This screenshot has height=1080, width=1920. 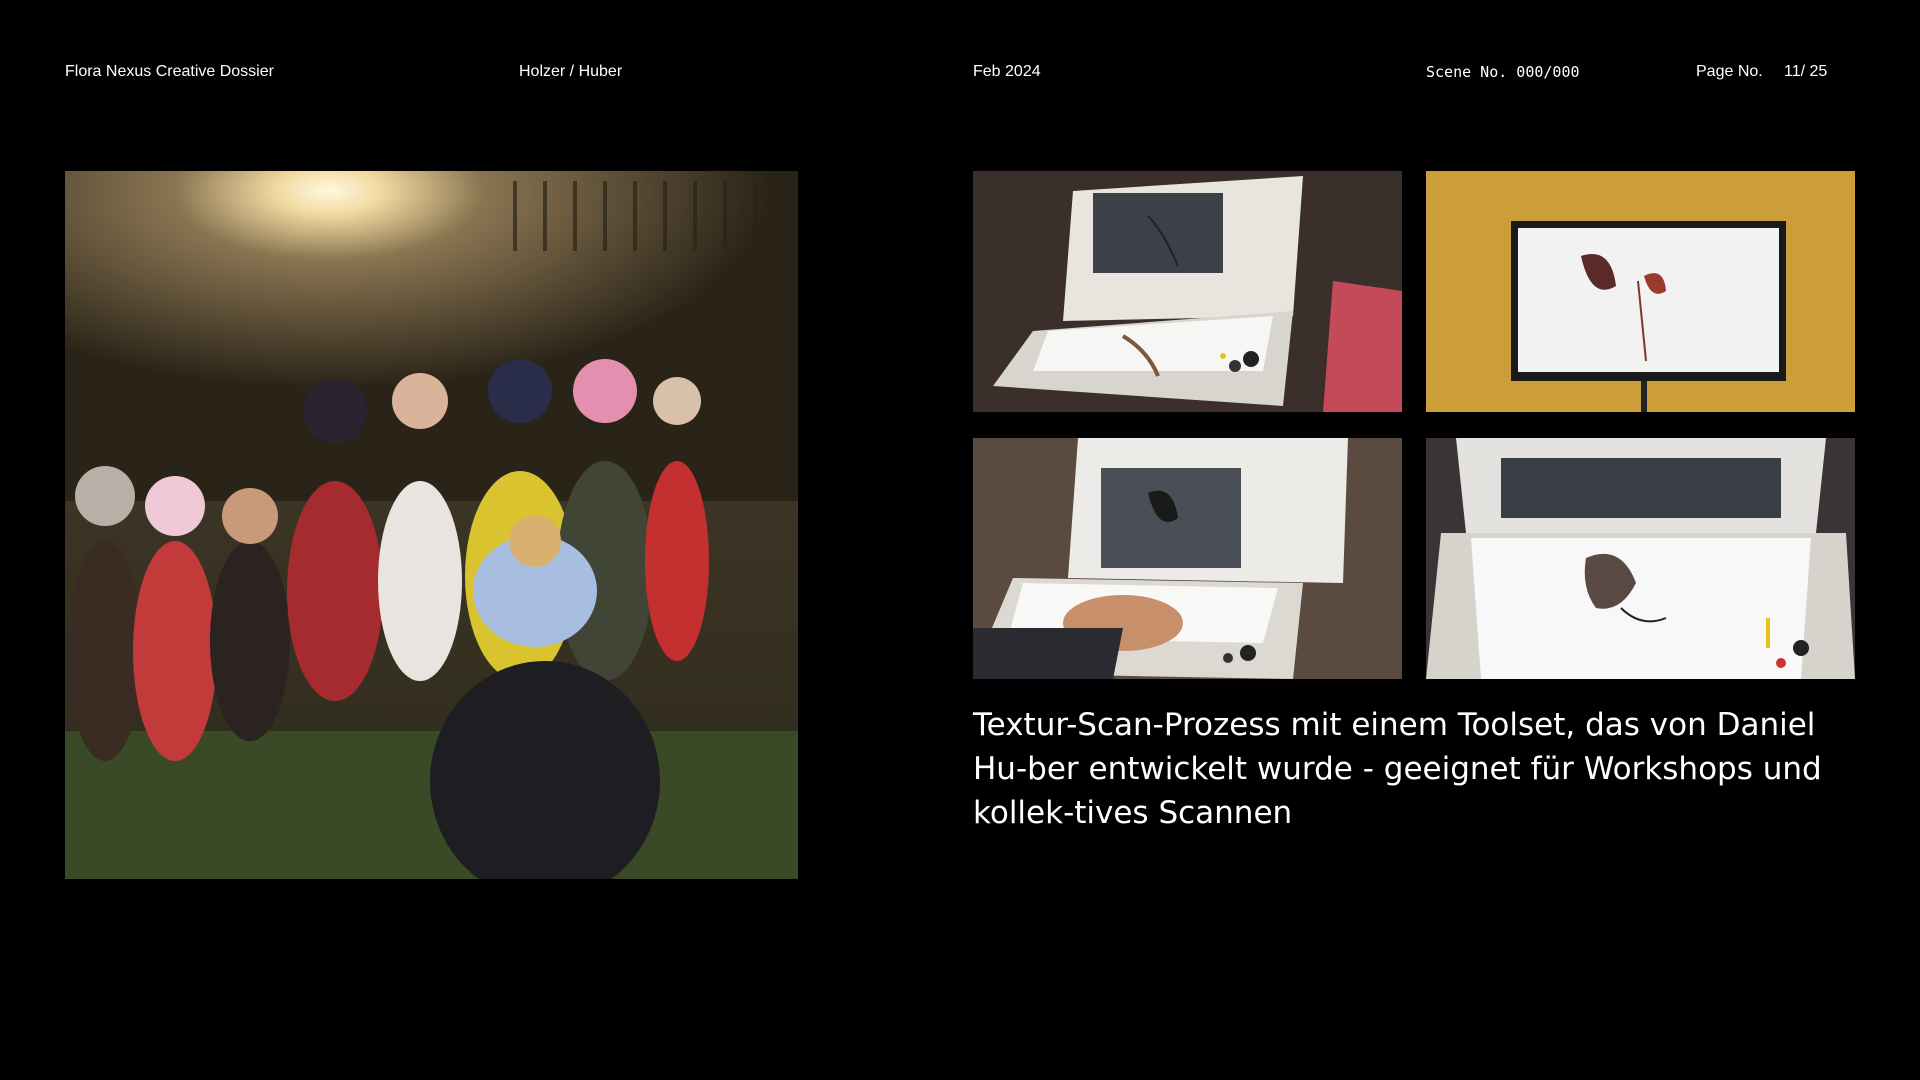 What do you see at coordinates (1640, 558) in the screenshot?
I see `scanner-leaf-photo` at bounding box center [1640, 558].